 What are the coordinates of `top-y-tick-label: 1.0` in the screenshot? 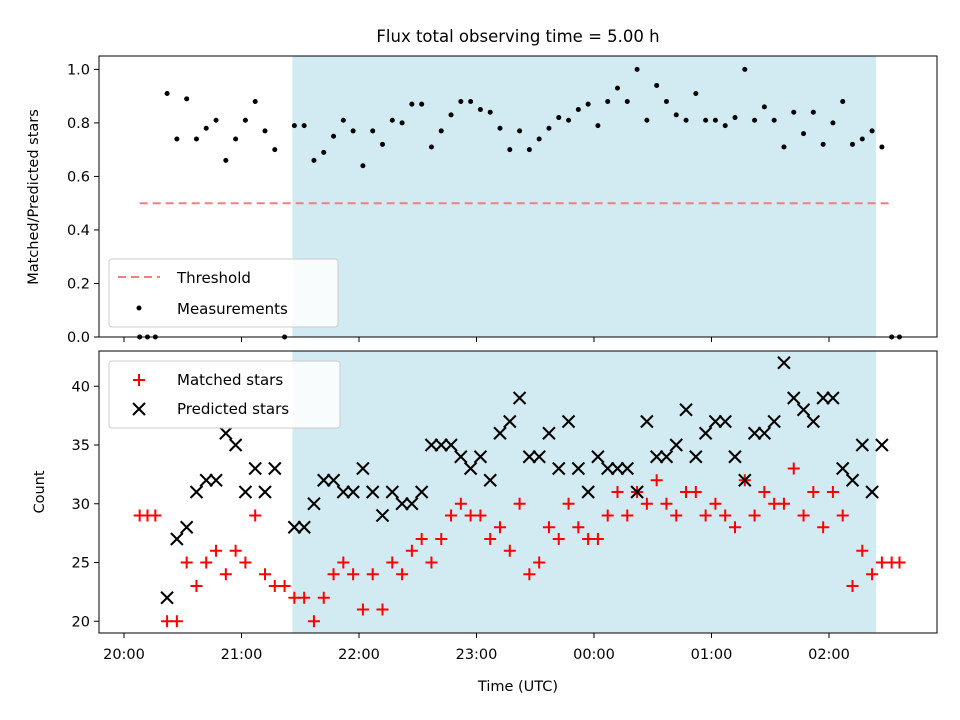 It's located at (78, 70).